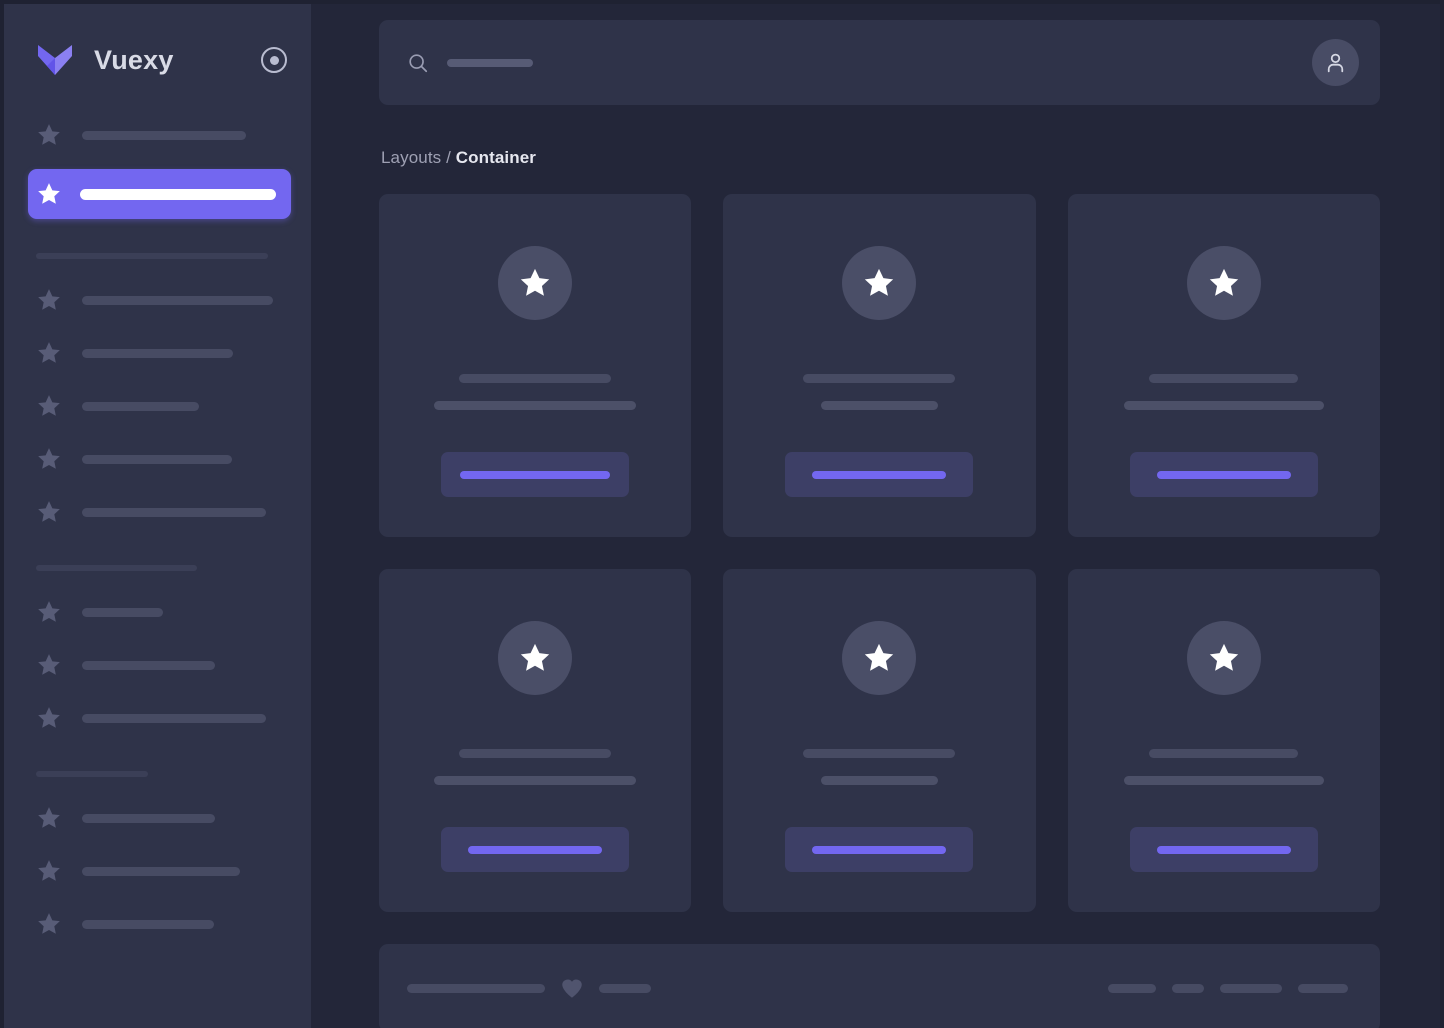 The height and width of the screenshot is (1028, 1444). Describe the element at coordinates (879, 62) in the screenshot. I see `top-navbar` at that location.